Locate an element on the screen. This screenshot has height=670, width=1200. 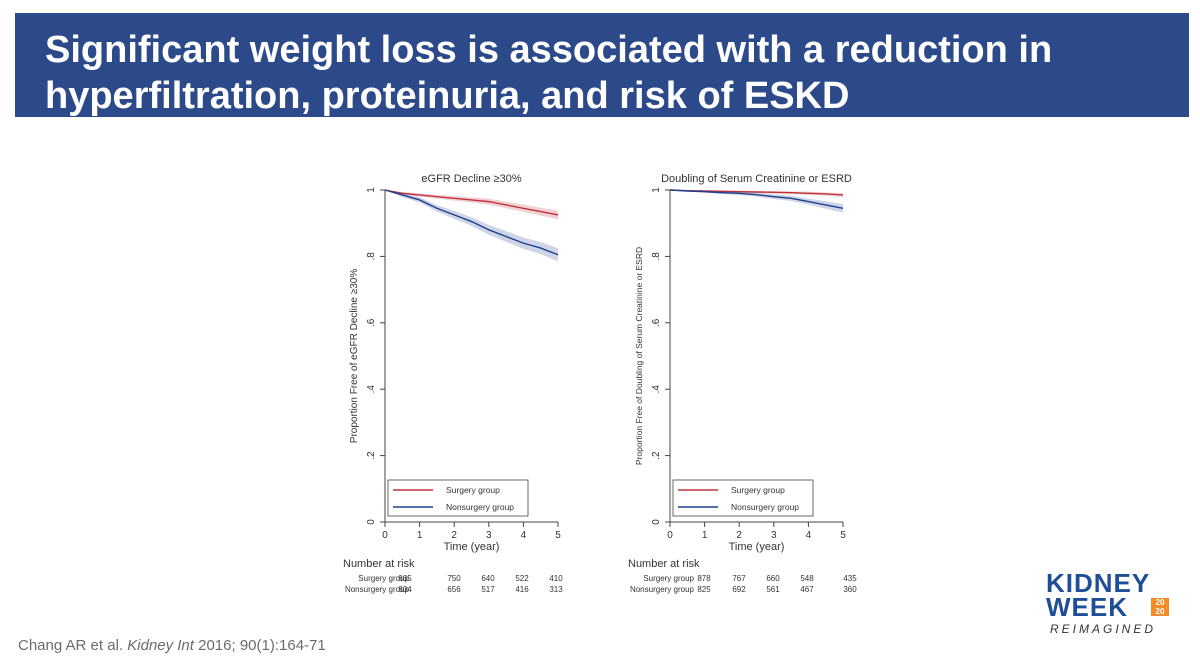
citation-details: 2016; 90(1):164-71 is located at coordinates (259, 645).